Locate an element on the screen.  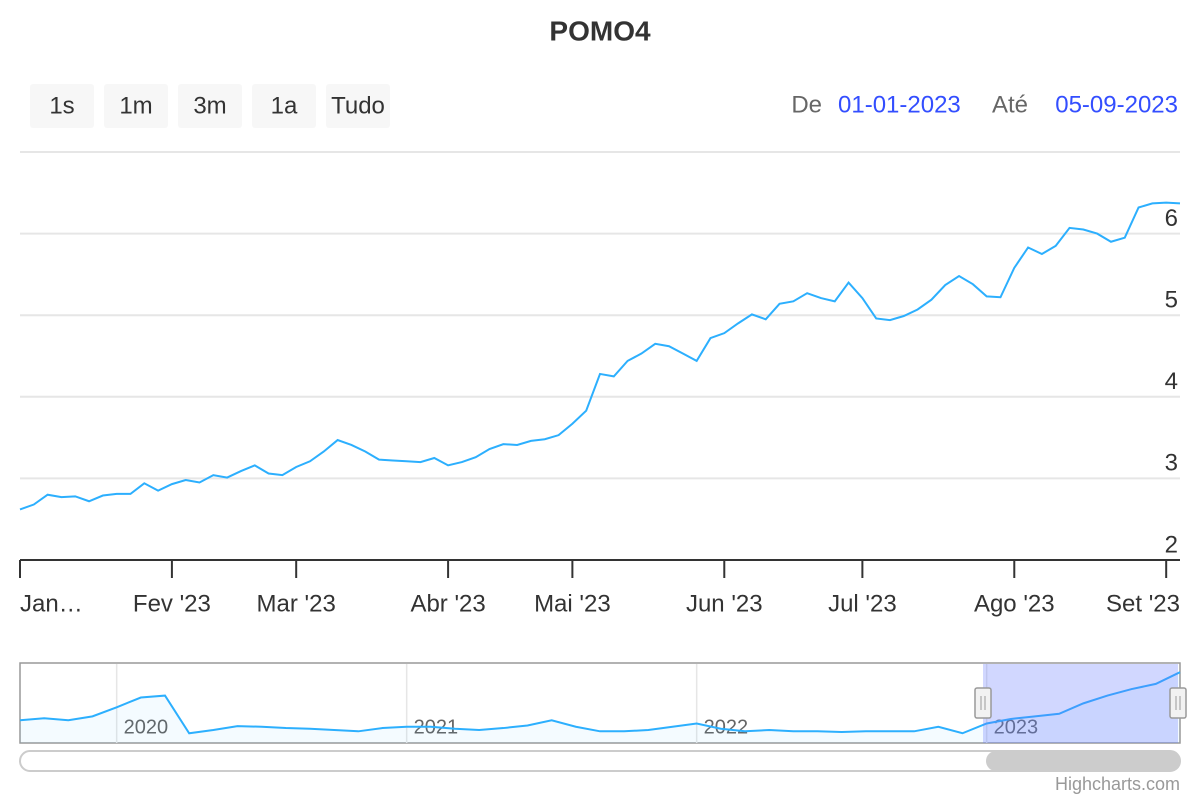
x-tick-label: Ago '23 is located at coordinates (1014, 603).